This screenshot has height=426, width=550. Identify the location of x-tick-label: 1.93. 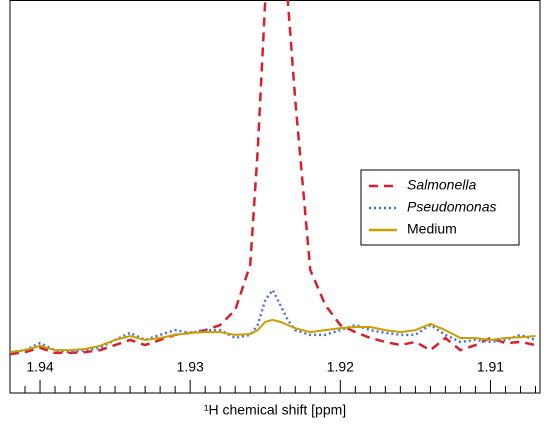
(190, 367).